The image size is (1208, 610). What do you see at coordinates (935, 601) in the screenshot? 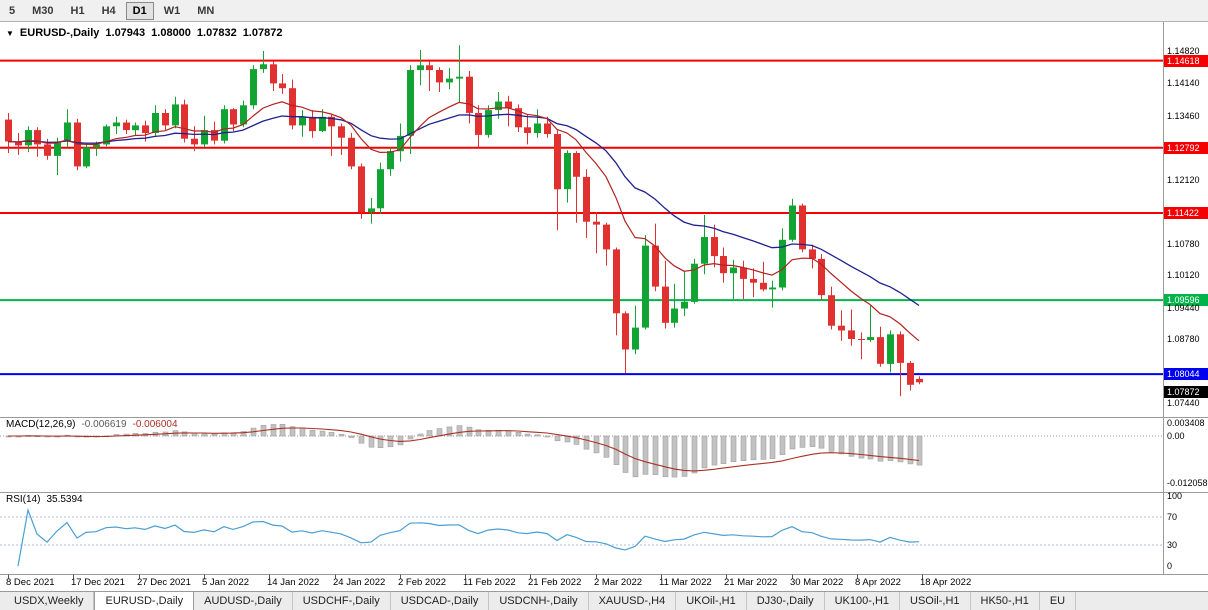
I see `symbol-tab-usoil-h1: USOil-,H1` at bounding box center [935, 601].